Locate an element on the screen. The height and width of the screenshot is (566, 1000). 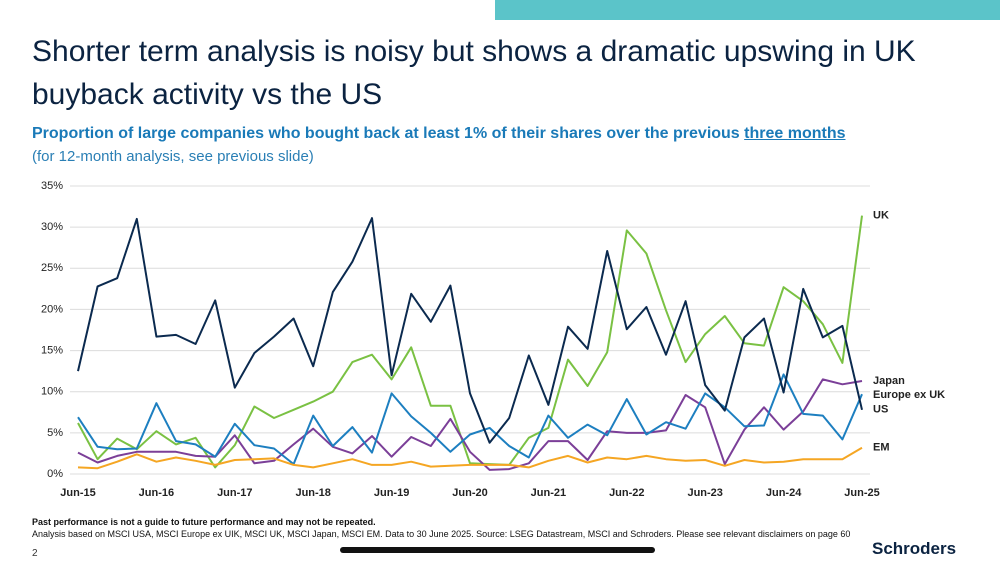
x-tick-label: Jun-22 is located at coordinates (626, 493).